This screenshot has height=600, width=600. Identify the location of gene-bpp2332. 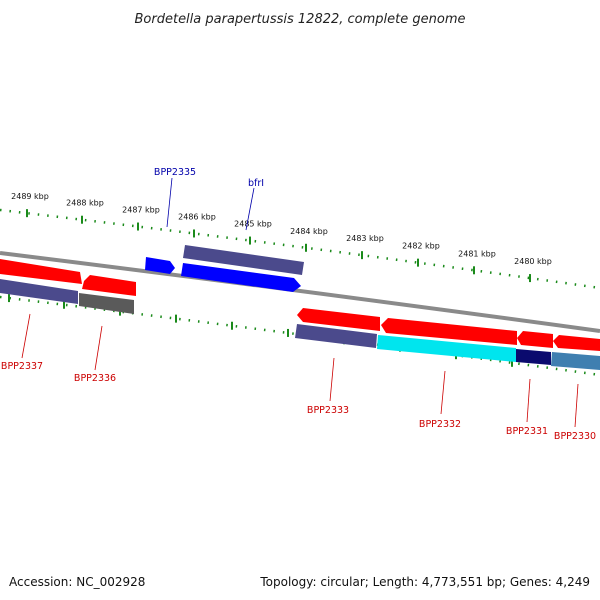
(449, 331).